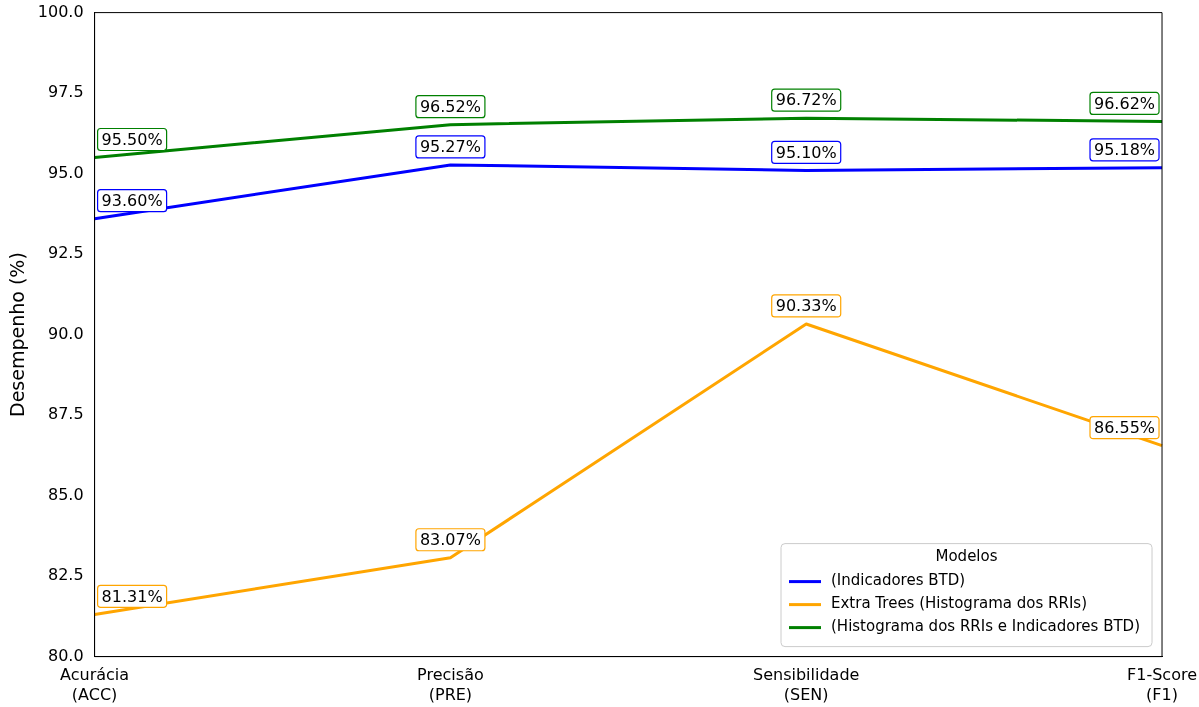 The image size is (1199, 707). Describe the element at coordinates (450, 106) in the screenshot. I see `data-label: 96.52%` at that location.